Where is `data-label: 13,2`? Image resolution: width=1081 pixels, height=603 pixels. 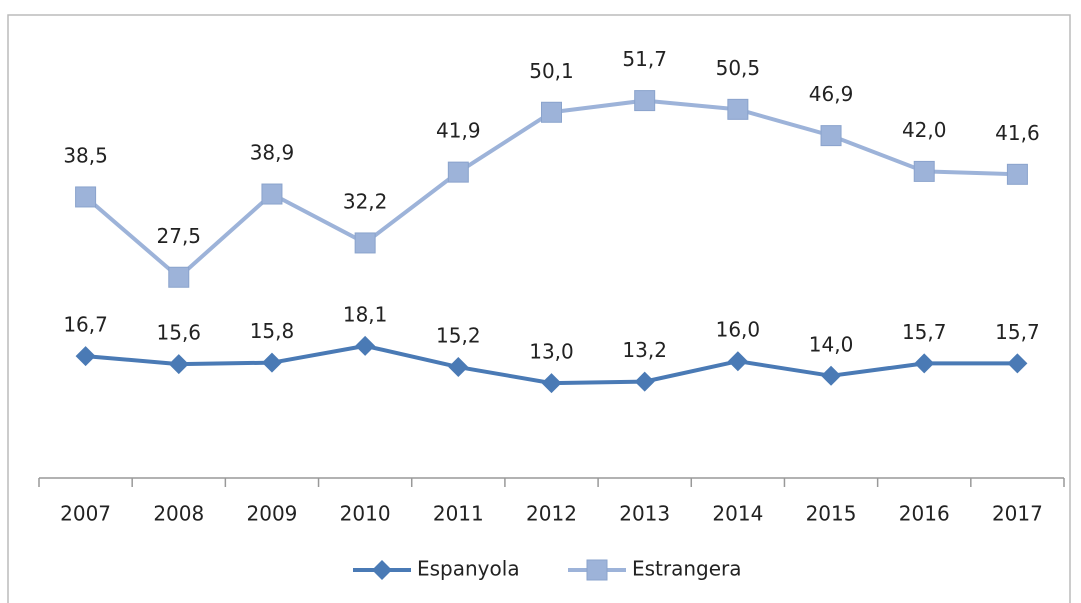
data-label: 13,2 is located at coordinates (644, 350).